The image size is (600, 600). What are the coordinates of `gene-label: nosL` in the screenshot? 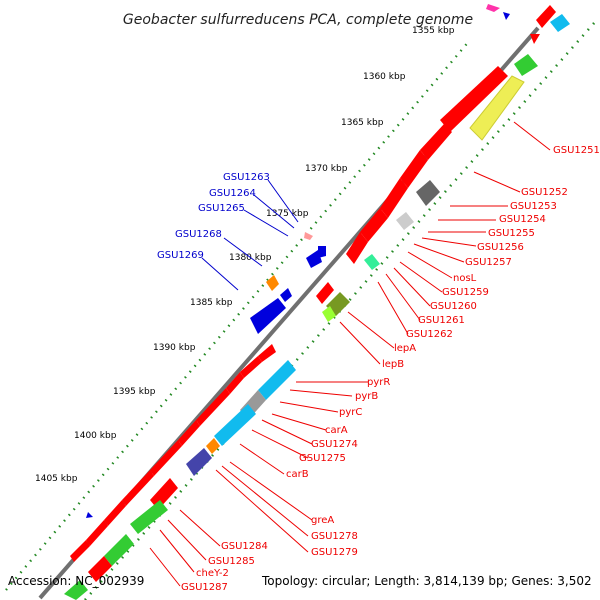 It's located at (465, 278).